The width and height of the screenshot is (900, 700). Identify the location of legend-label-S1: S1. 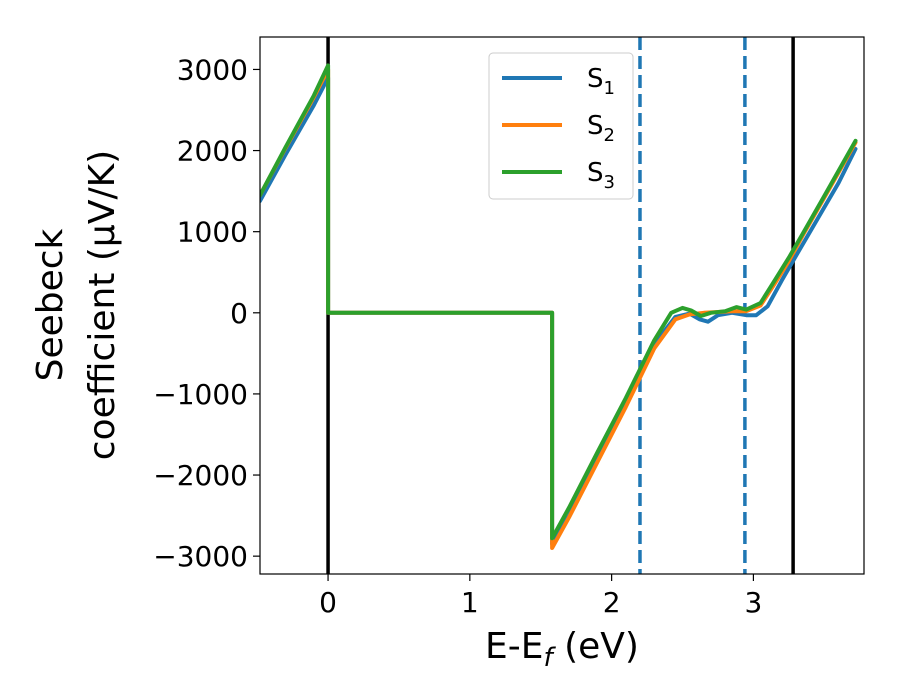
(601, 81).